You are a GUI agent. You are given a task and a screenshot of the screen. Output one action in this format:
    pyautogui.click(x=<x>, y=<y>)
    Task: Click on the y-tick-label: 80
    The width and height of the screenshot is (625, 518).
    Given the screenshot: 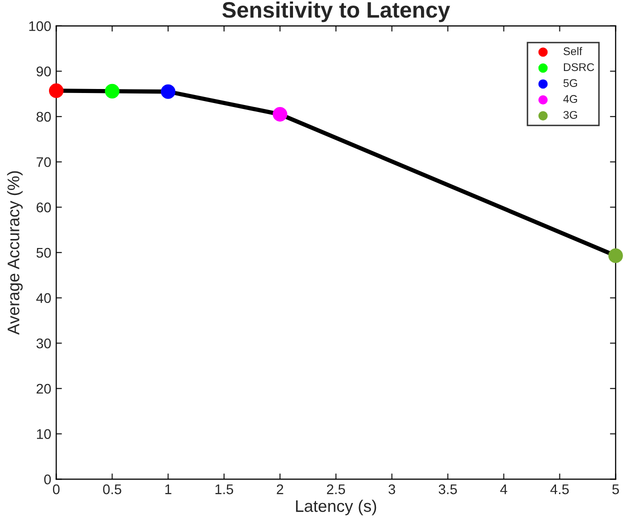 What is the action you would take?
    pyautogui.click(x=43, y=117)
    